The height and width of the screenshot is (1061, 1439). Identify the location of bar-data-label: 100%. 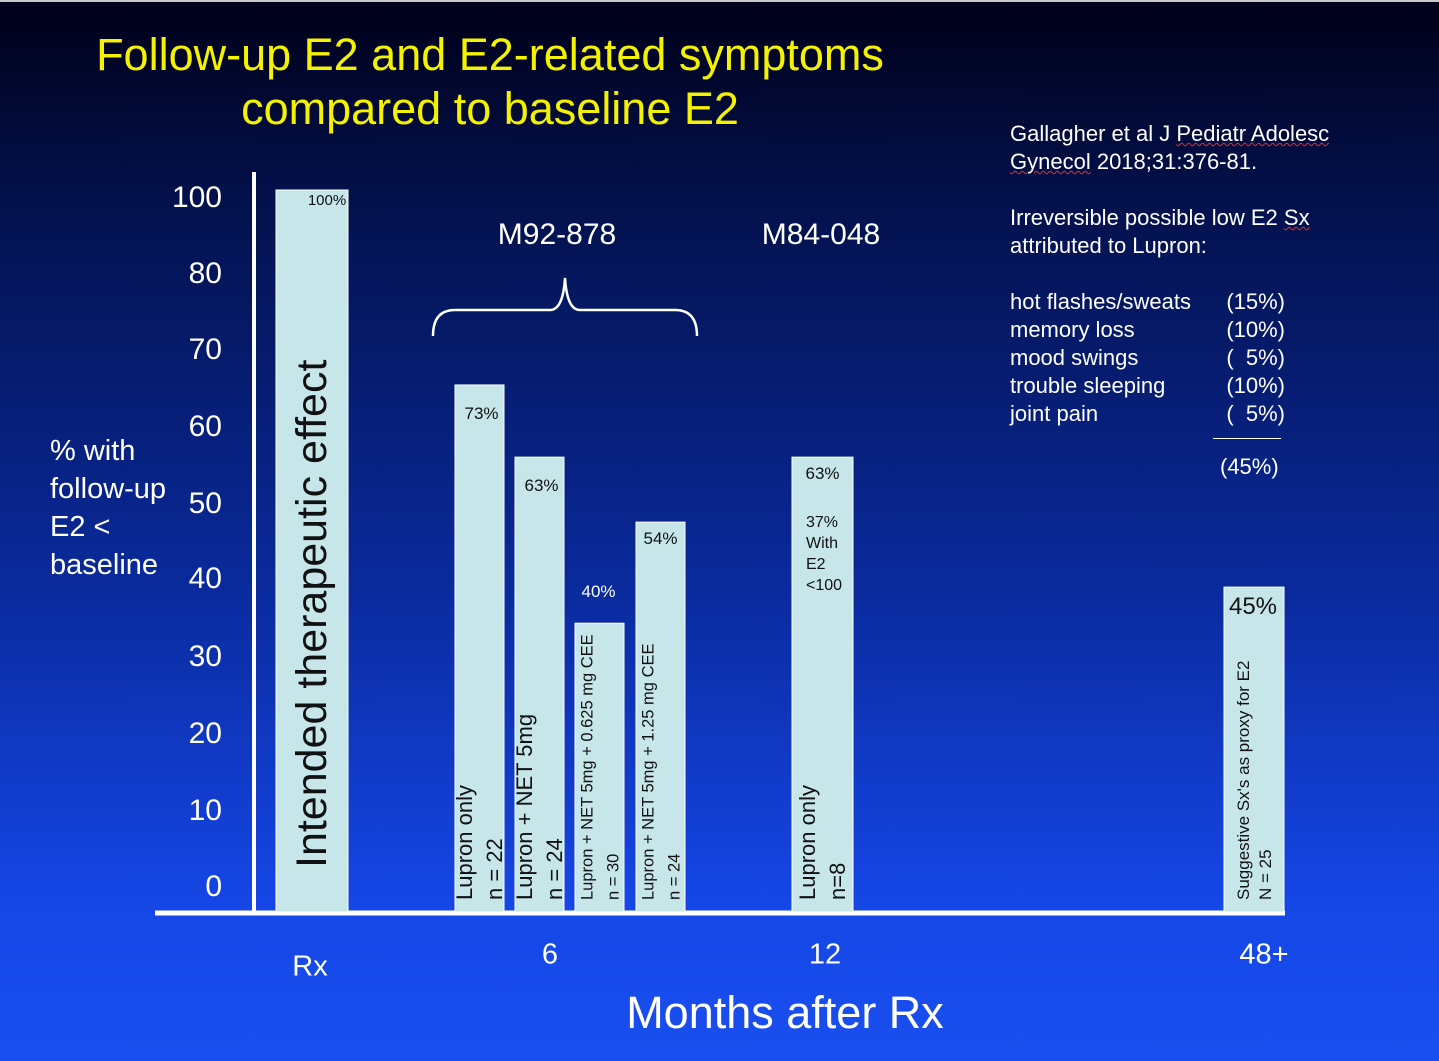
(327, 200).